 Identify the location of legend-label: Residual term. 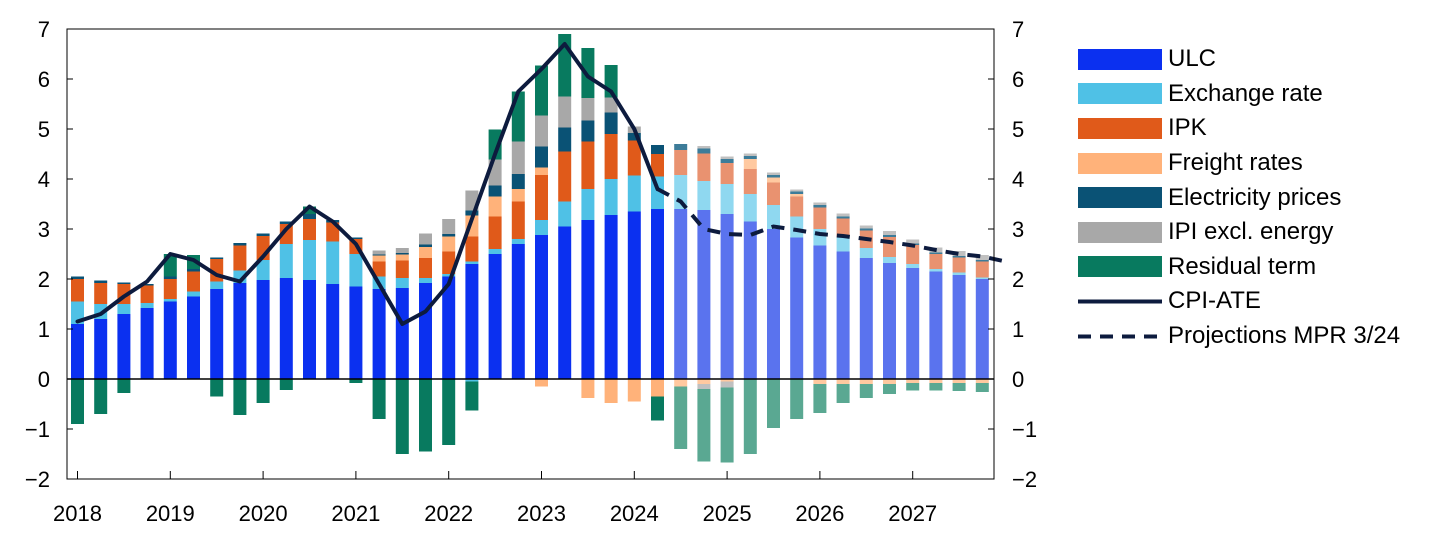
(1242, 266).